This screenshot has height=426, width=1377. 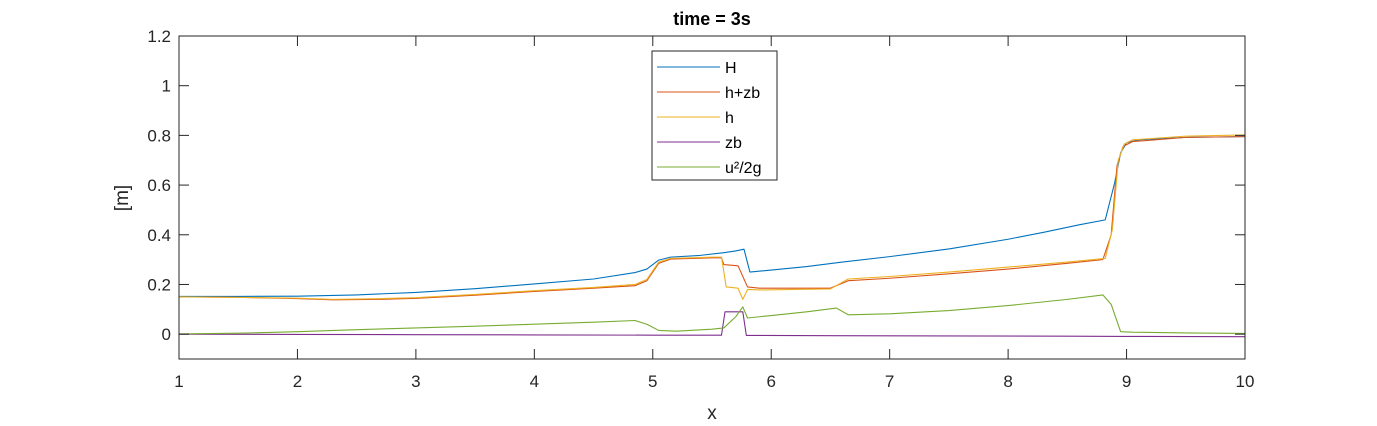 I want to click on series-line-u-2g, so click(x=712, y=314).